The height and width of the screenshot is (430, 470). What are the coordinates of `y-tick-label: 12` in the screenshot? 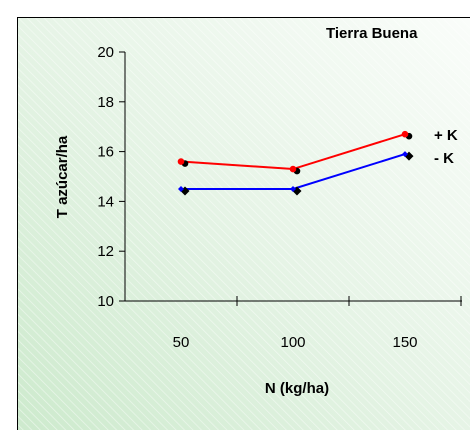 It's located at (105, 251).